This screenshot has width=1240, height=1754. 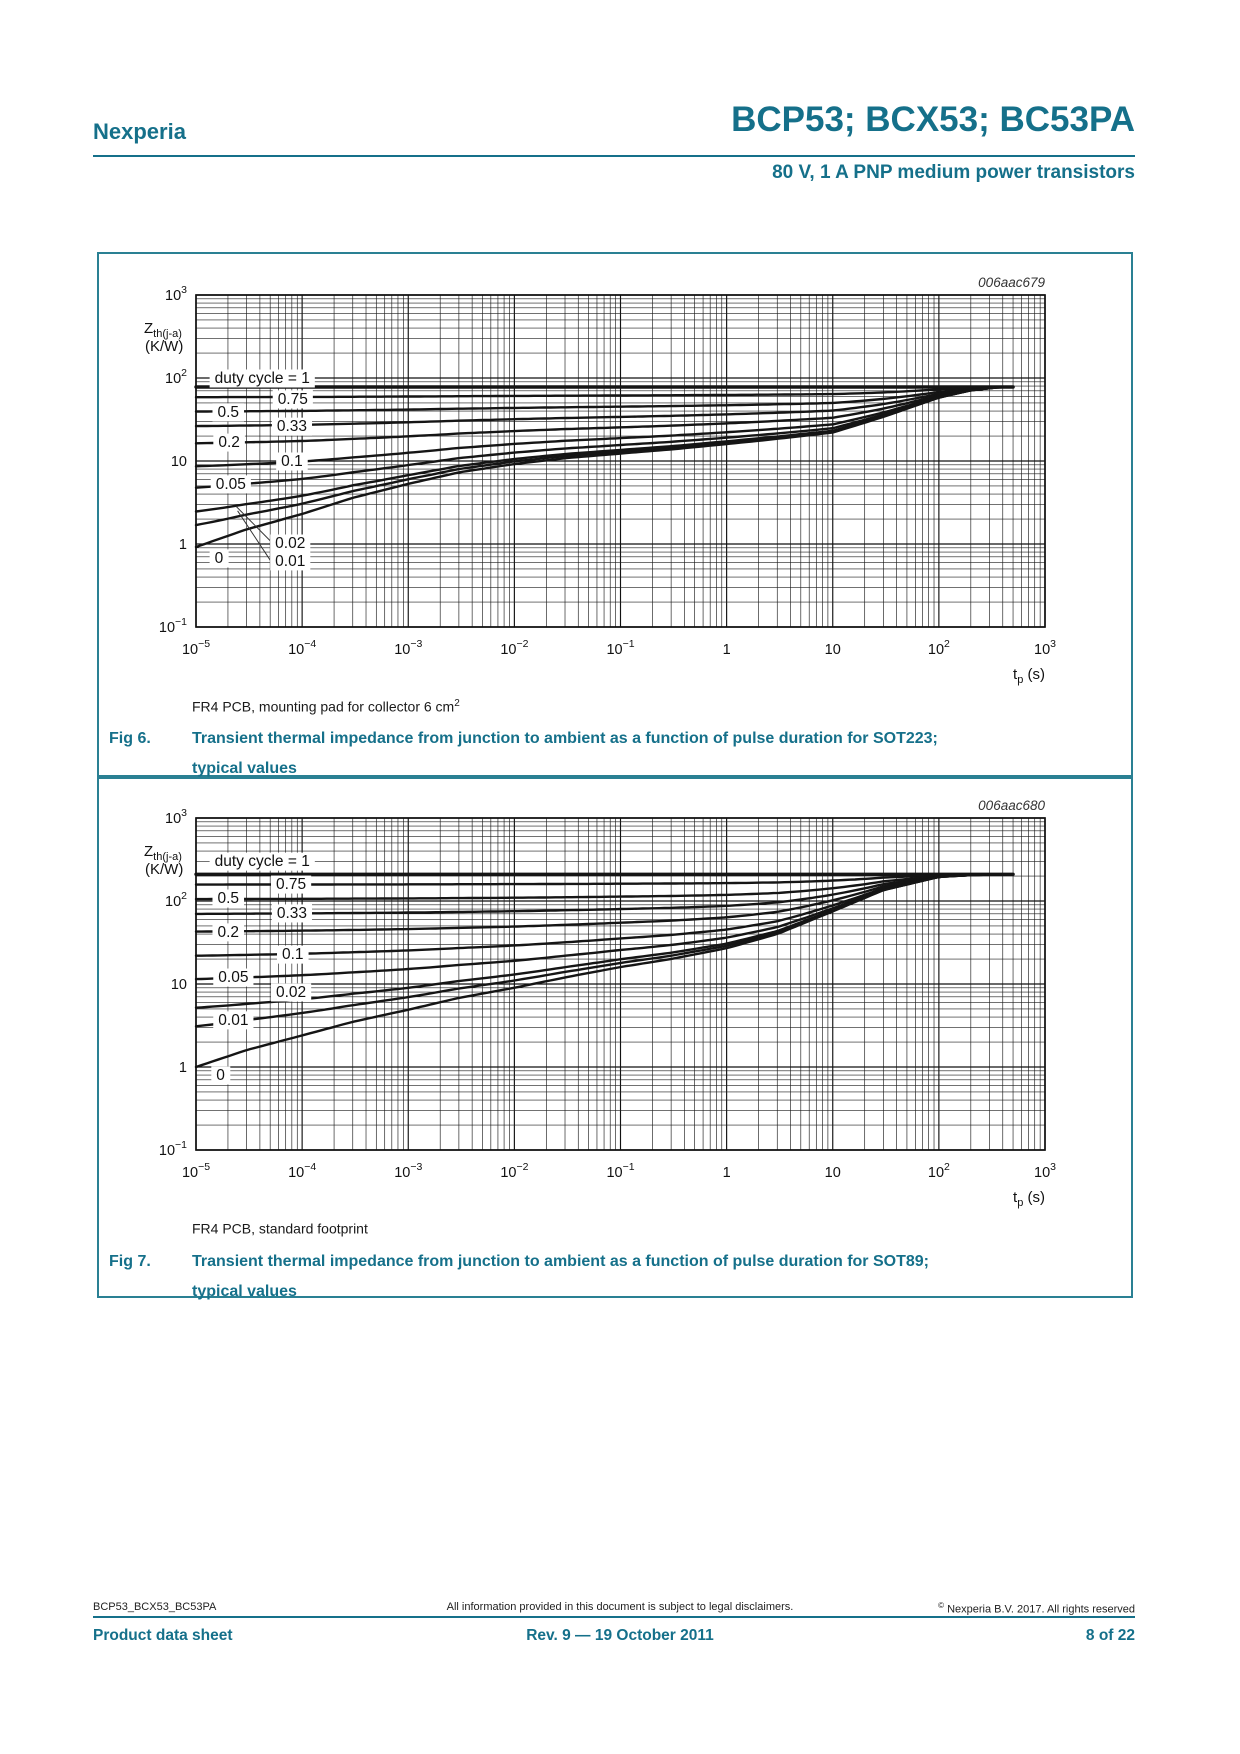 I want to click on header-rule, so click(x=614, y=156).